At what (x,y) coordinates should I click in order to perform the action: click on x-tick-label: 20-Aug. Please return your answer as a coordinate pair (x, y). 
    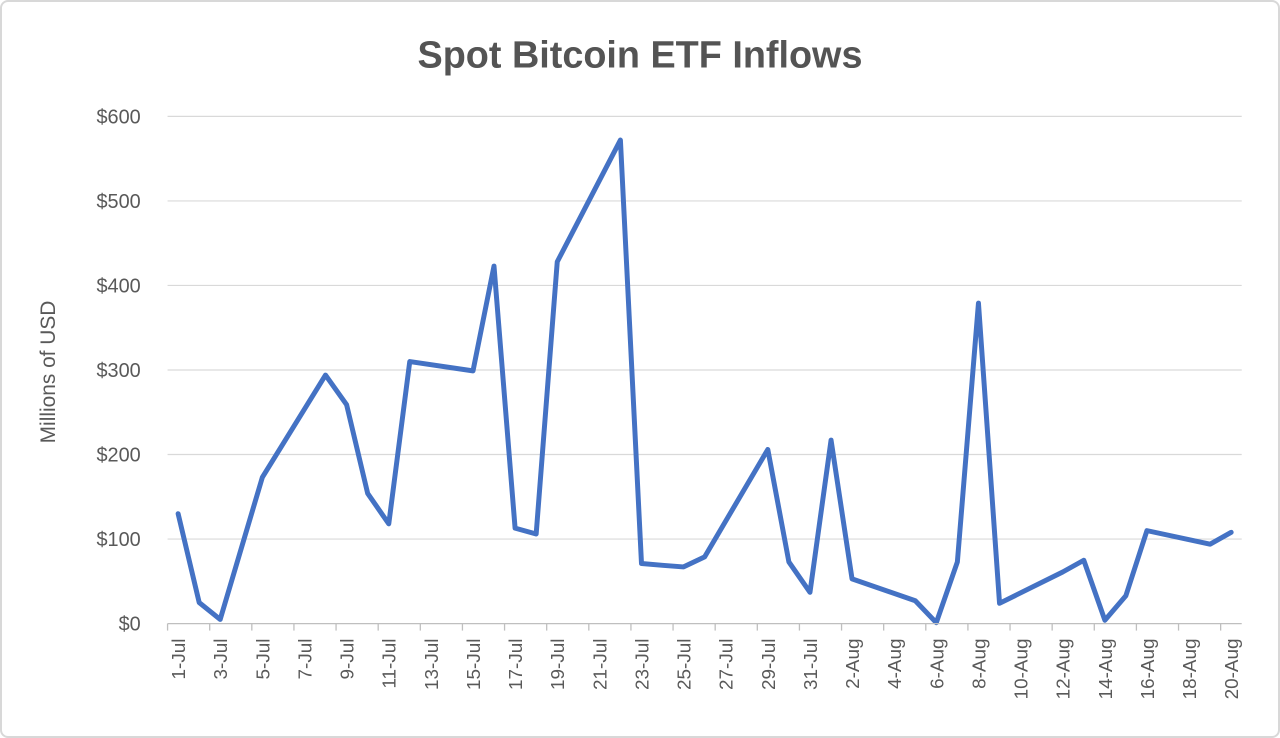
    Looking at the image, I should click on (1232, 669).